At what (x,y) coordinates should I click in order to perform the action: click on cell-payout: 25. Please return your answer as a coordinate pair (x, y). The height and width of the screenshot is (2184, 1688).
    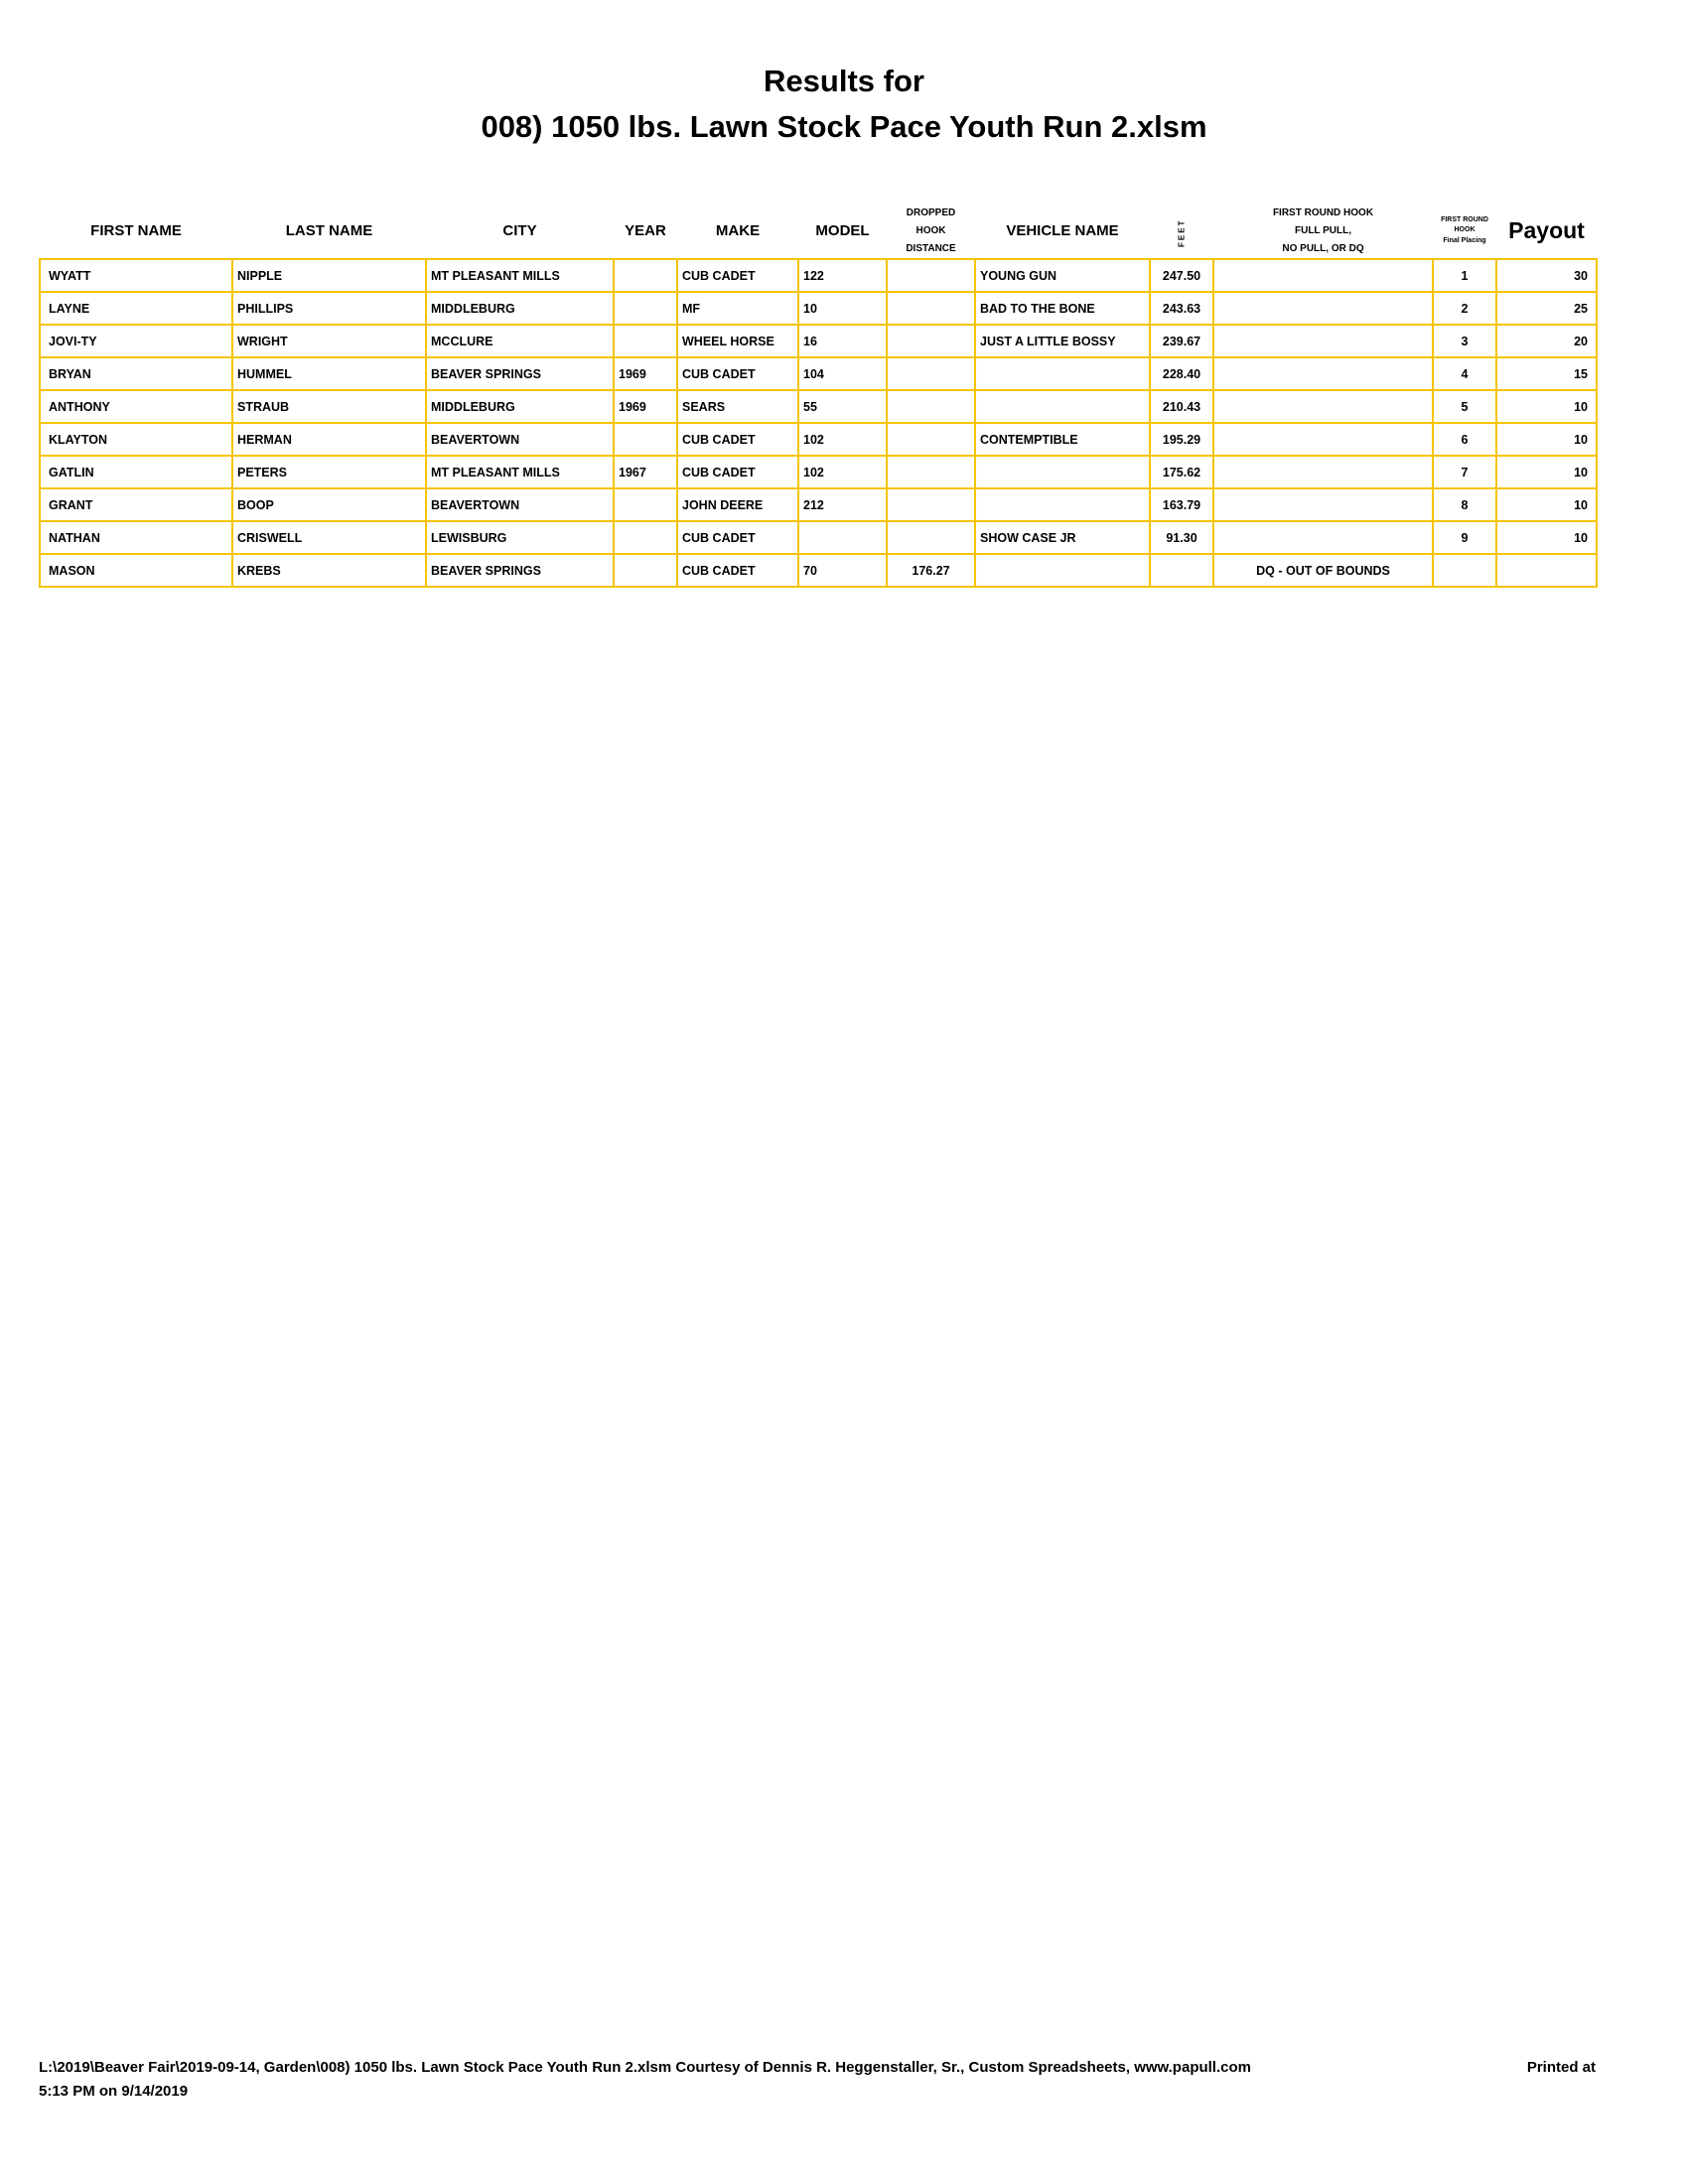
    Looking at the image, I should click on (1546, 308).